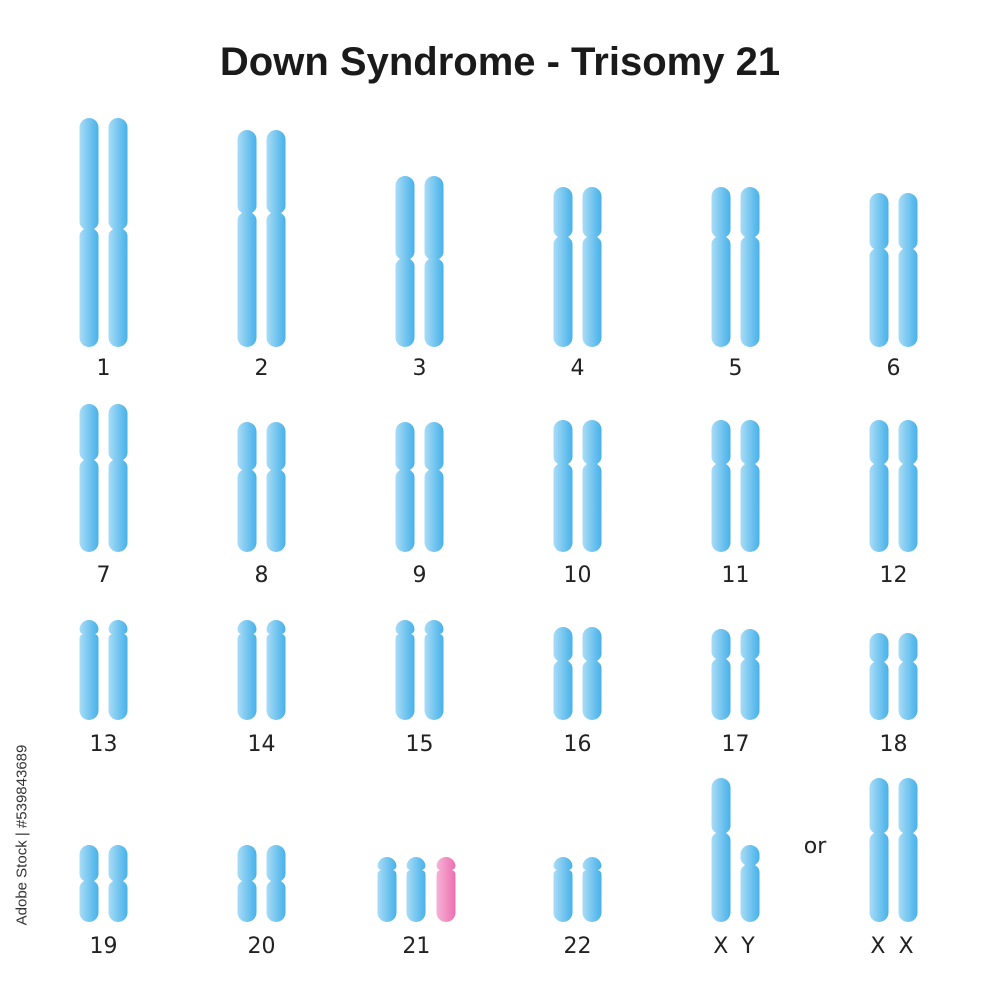  Describe the element at coordinates (103, 575) in the screenshot. I see `chromosome-label: 7` at that location.